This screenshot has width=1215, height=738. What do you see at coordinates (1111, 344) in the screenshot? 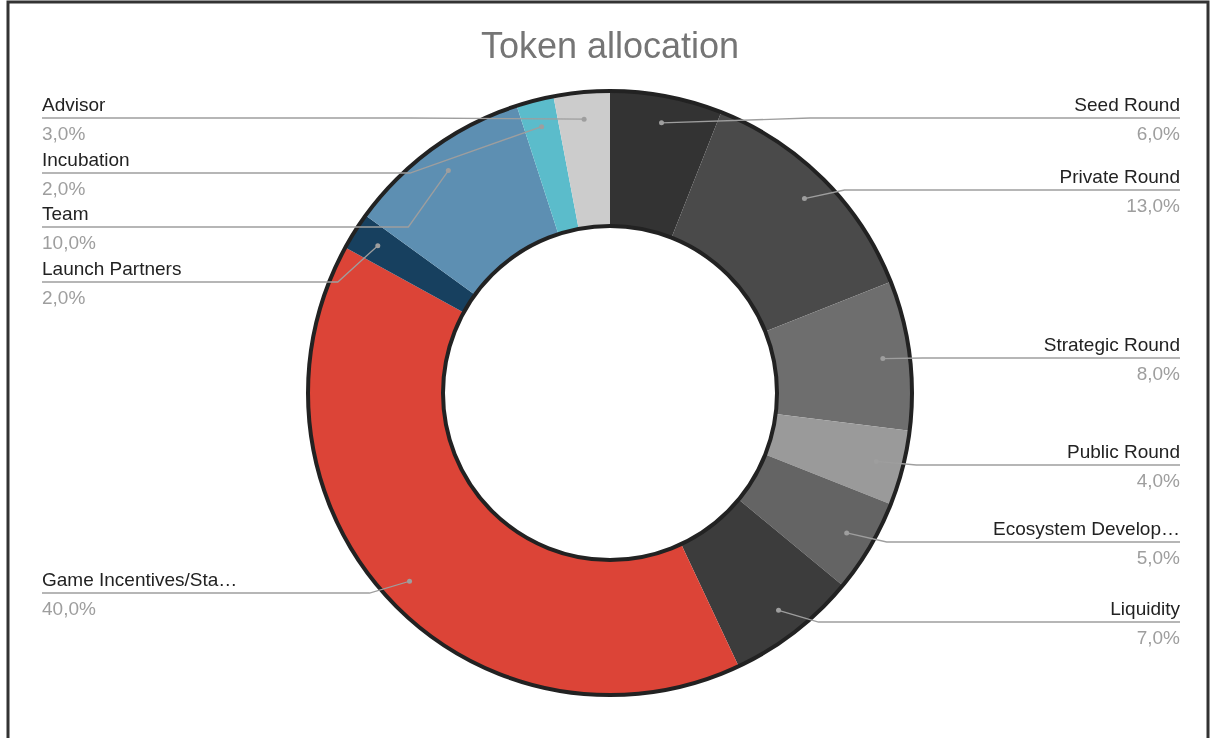
I see `slice-label: Strategic Round` at bounding box center [1111, 344].